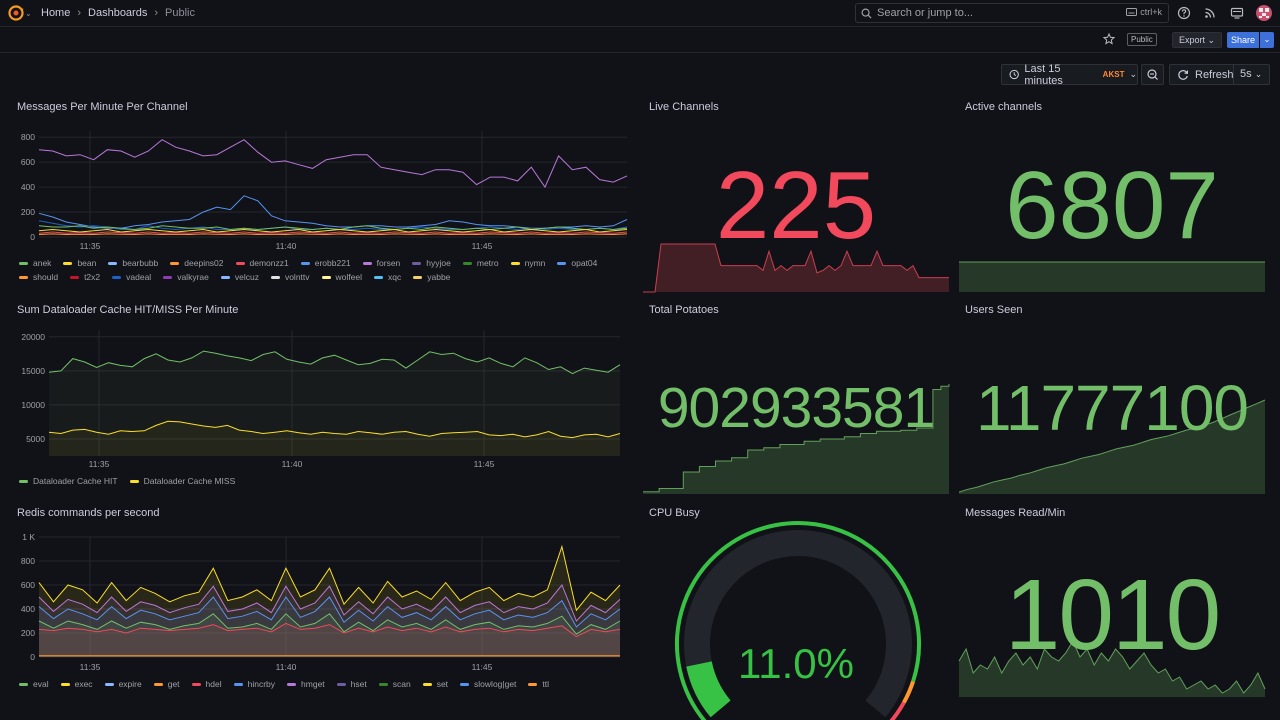 Image resolution: width=1280 pixels, height=720 pixels. What do you see at coordinates (79, 263) in the screenshot?
I see `legend-item: bean` at bounding box center [79, 263].